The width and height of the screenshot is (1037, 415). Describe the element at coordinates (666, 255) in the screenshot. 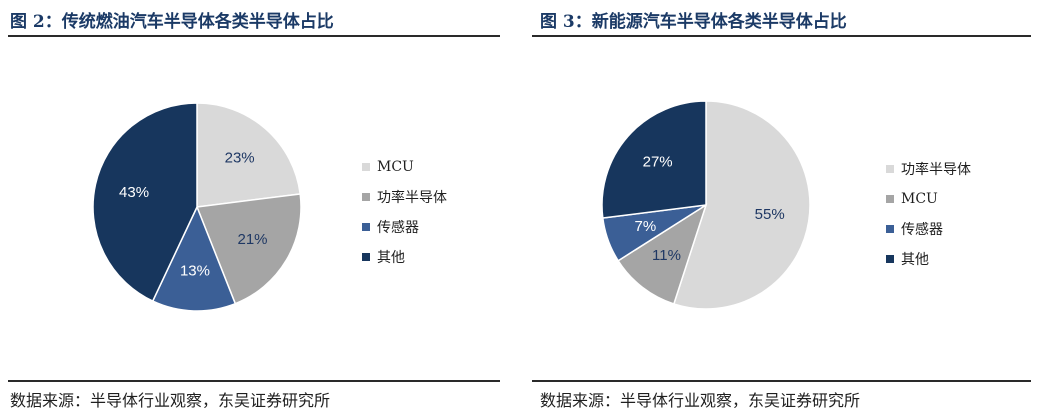

I see `data-label-mcu: 11%` at that location.